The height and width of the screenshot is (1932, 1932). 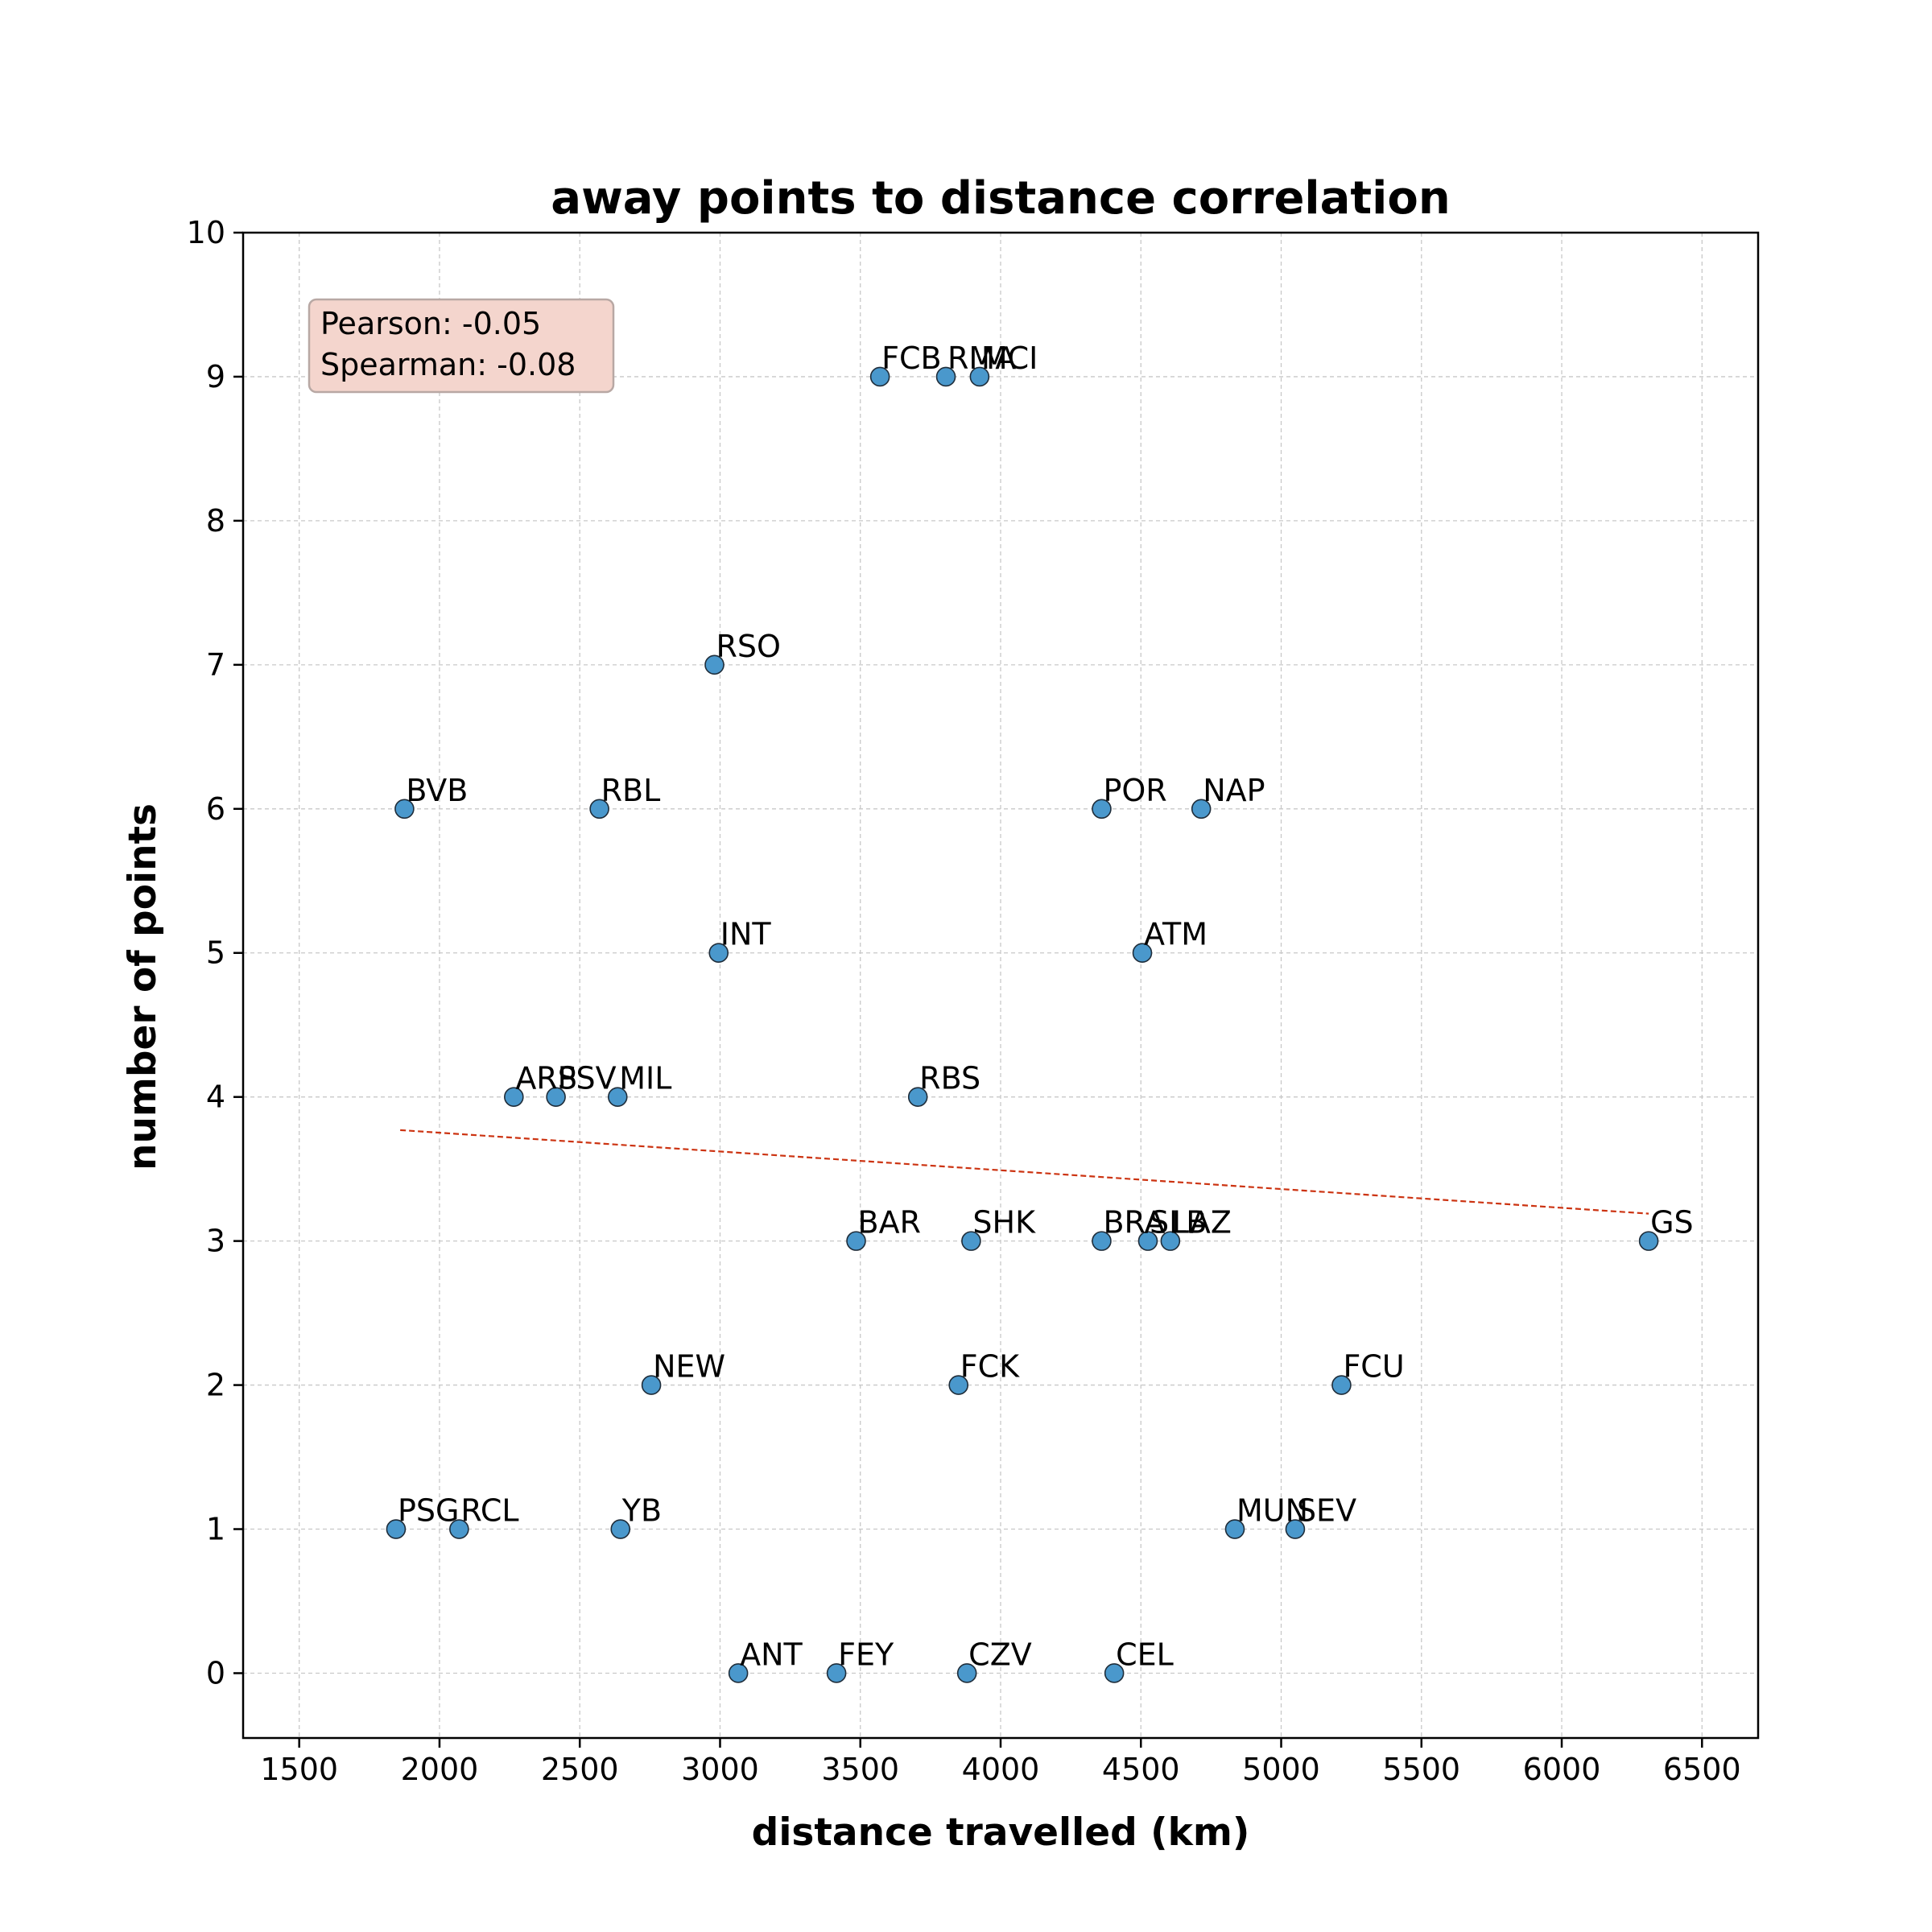 I want to click on data-point-bra, so click(x=1102, y=1241).